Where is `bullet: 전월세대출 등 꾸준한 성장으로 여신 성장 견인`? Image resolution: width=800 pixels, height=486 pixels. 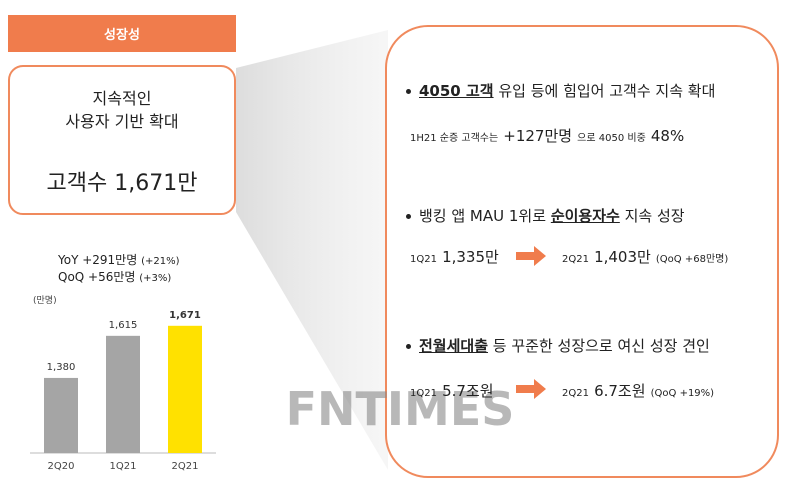 bullet: 전월세대출 등 꾸준한 성장으로 여신 성장 견인 is located at coordinates (558, 345).